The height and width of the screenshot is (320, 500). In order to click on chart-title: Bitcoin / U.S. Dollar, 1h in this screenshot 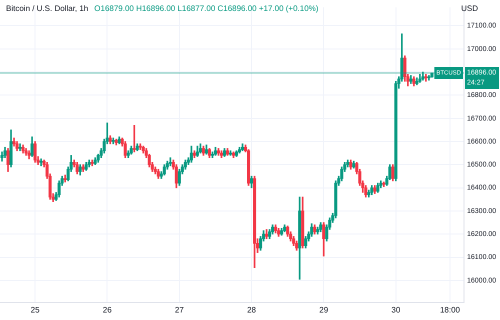, I will do `click(47, 8)`.